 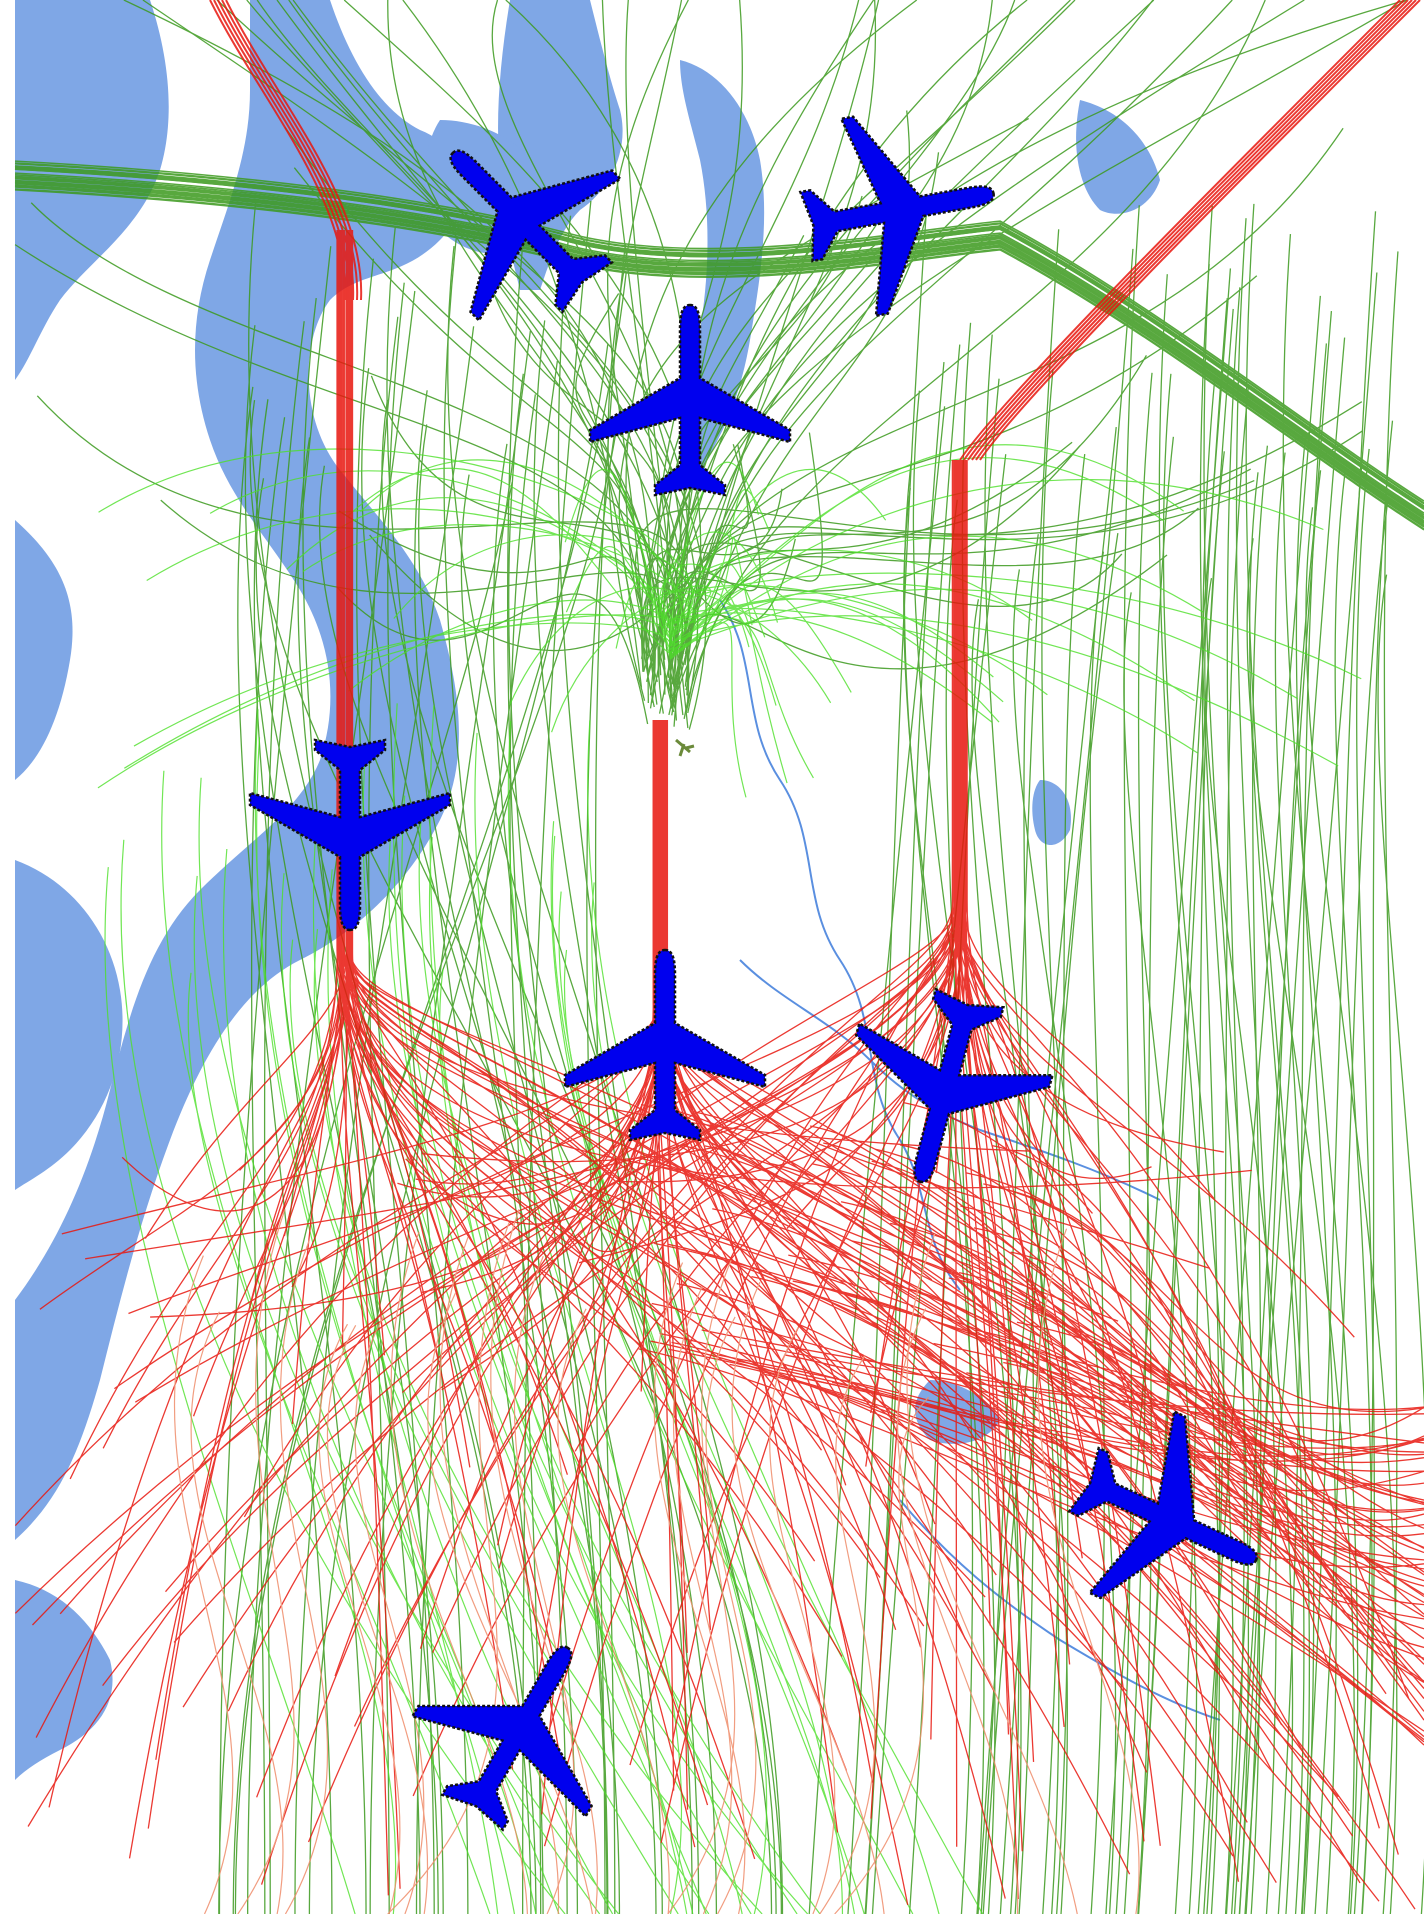 I want to click on airport-marker, so click(x=685, y=747).